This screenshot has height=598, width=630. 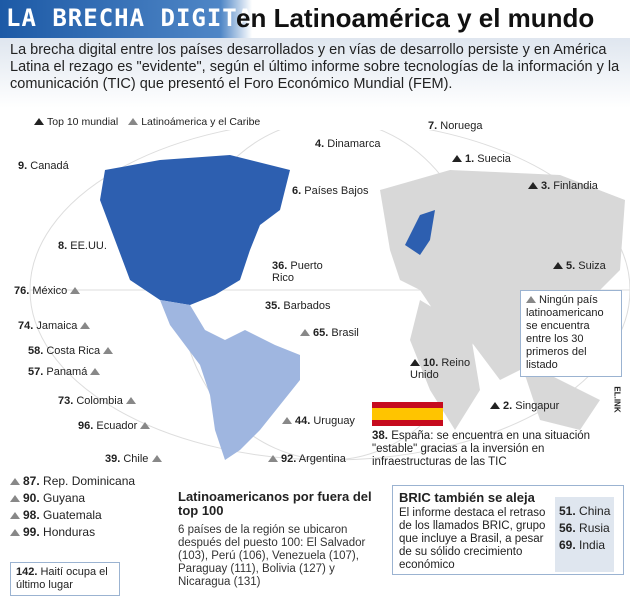 What do you see at coordinates (440, 369) in the screenshot?
I see `label-reino-unido: 10. Reino Unido` at bounding box center [440, 369].